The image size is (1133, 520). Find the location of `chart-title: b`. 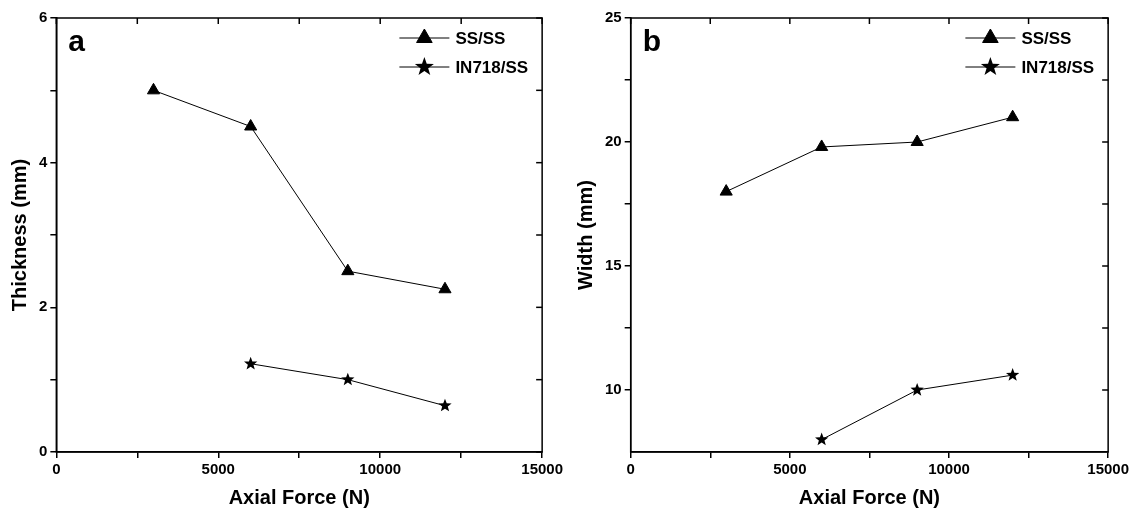

chart-title: b is located at coordinates (652, 41).